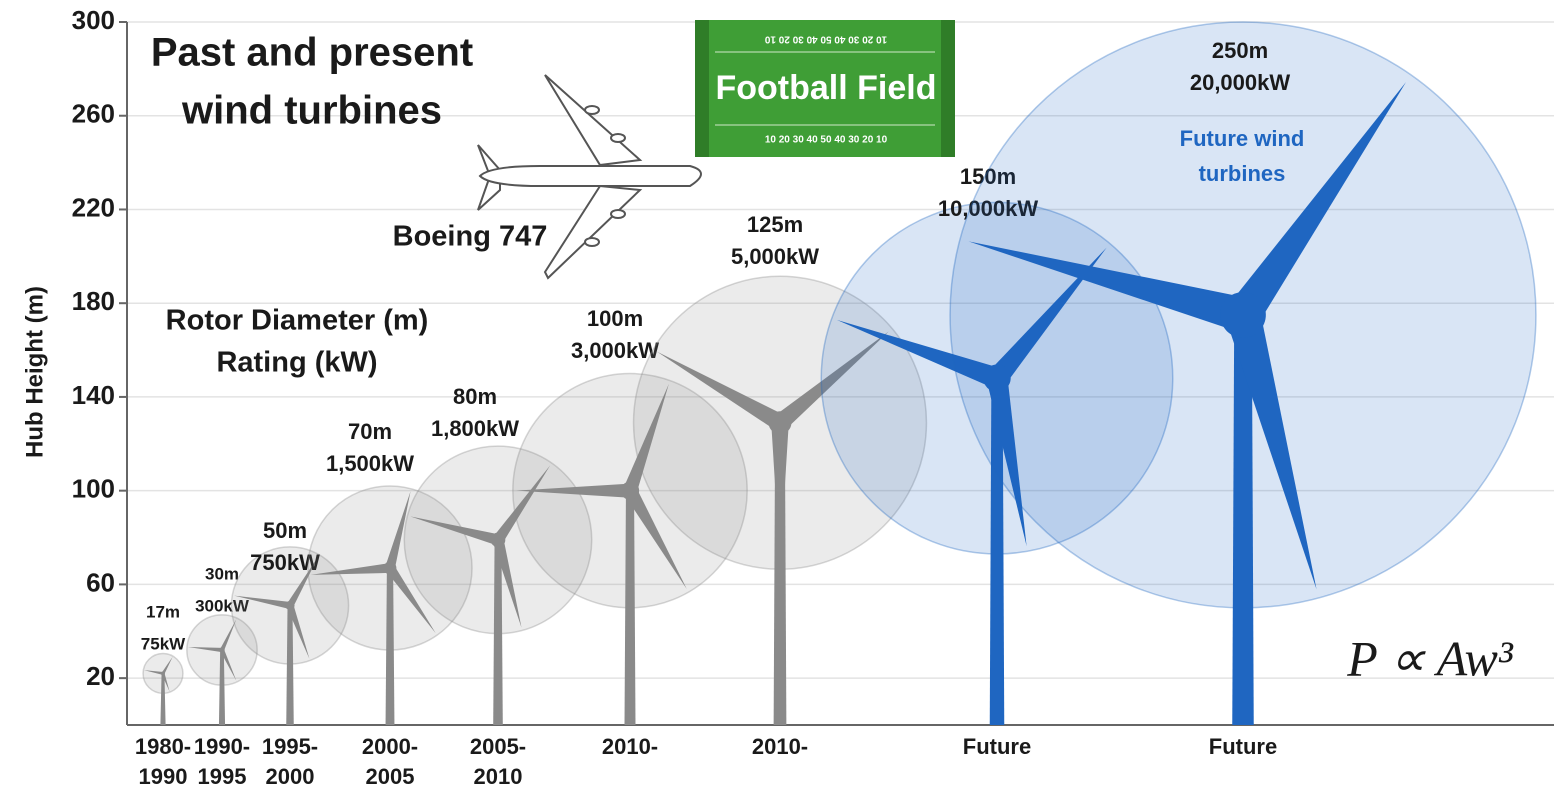 This screenshot has height=795, width=1554. Describe the element at coordinates (1242, 173) in the screenshot. I see `annotation: turbines` at that location.